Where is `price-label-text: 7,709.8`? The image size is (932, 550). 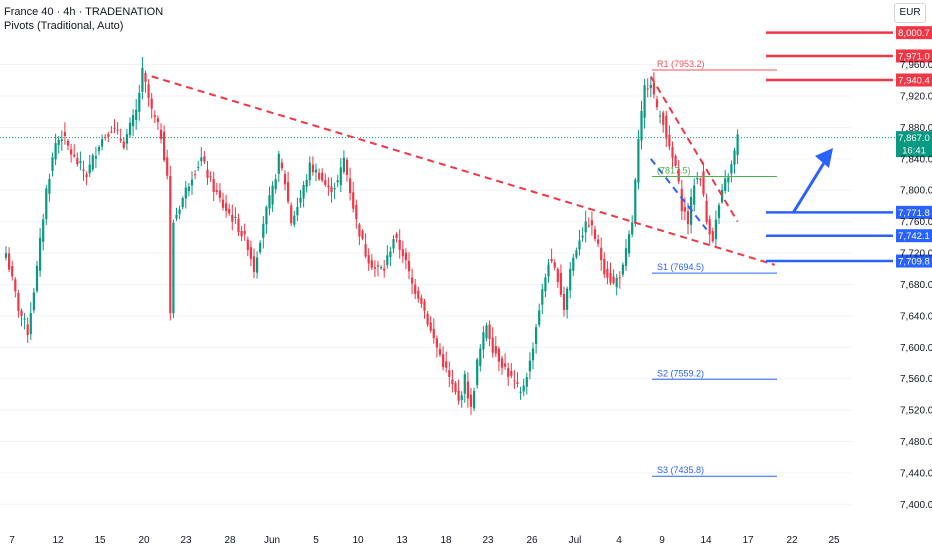
price-label-text: 7,709.8 is located at coordinates (914, 262).